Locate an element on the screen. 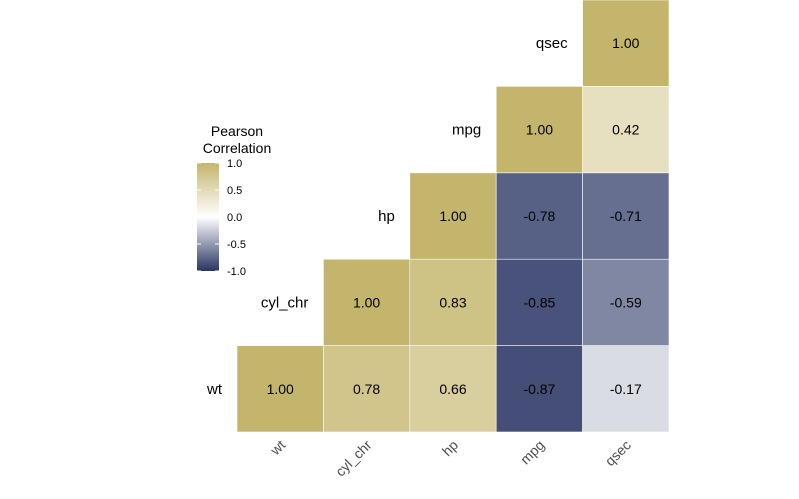 The width and height of the screenshot is (799, 499). row-label-mpg: mpg is located at coordinates (466, 130).